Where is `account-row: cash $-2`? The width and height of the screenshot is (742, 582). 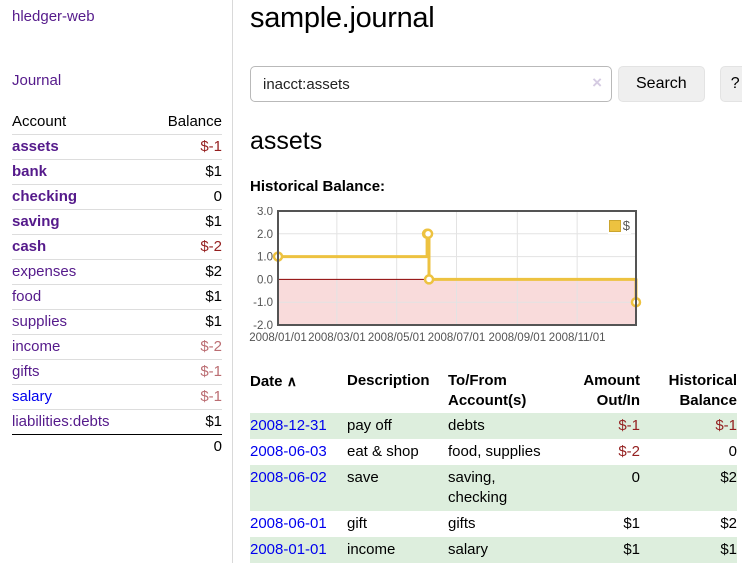
account-row: cash $-2 is located at coordinates (117, 247).